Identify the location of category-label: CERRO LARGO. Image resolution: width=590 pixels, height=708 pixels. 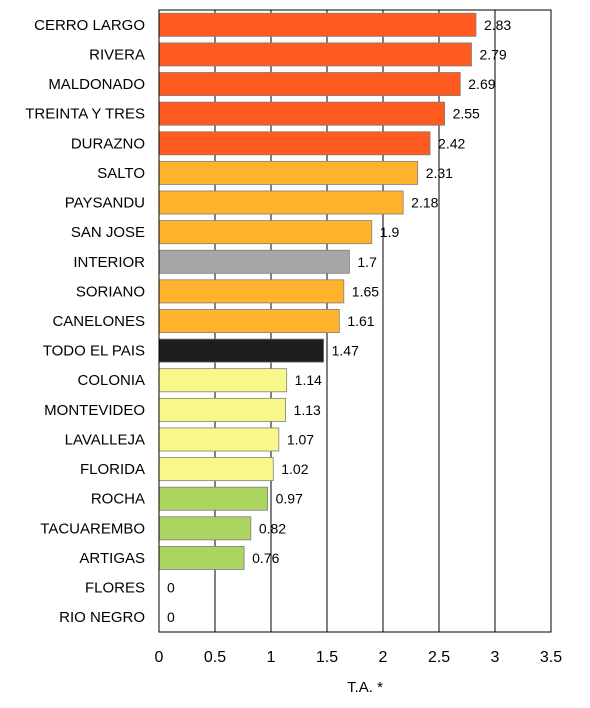
(89, 25).